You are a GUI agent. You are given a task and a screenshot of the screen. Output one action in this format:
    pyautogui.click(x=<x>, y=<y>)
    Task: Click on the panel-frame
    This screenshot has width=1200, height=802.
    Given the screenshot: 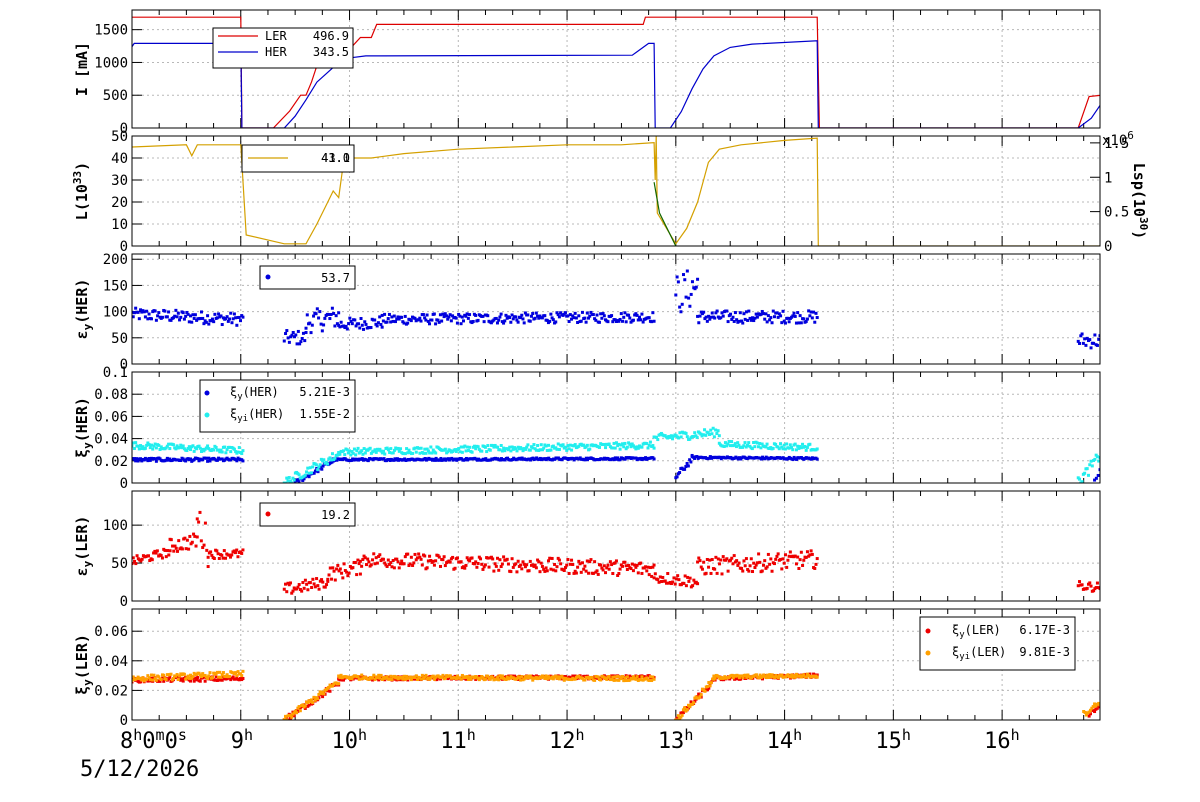 What is the action you would take?
    pyautogui.click(x=616, y=309)
    